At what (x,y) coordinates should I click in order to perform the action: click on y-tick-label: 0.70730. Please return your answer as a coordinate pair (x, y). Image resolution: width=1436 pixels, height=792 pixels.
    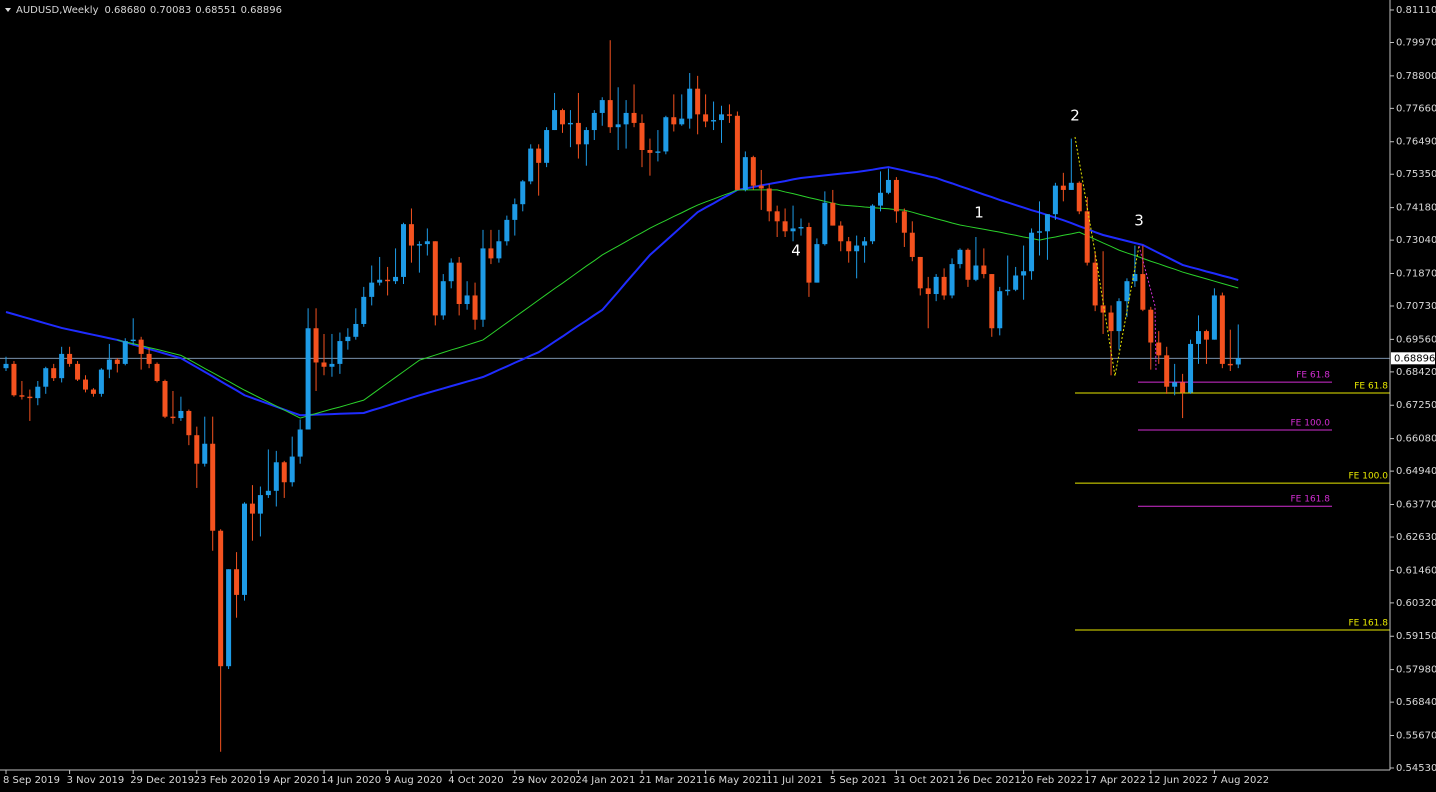
    Looking at the image, I should click on (1416, 306).